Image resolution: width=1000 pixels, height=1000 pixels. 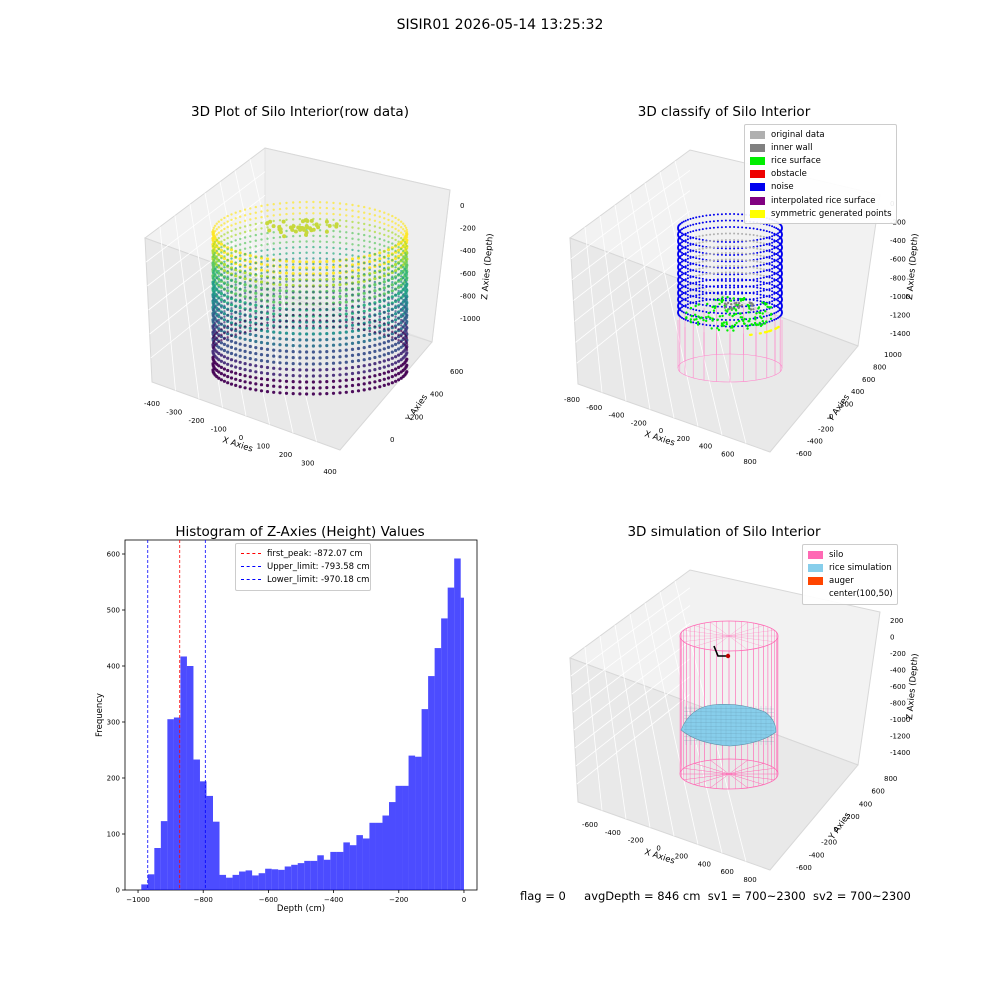 What do you see at coordinates (100, 715) in the screenshot?
I see `histogram-y-label: Frequency` at bounding box center [100, 715].